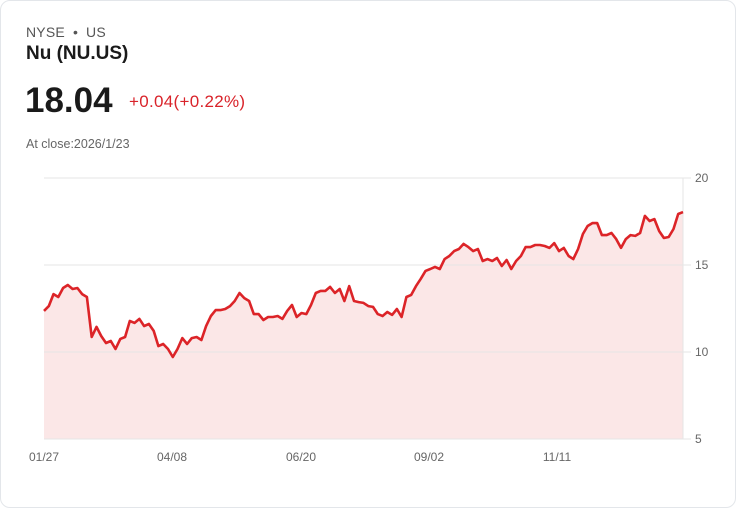 This screenshot has height=509, width=736. What do you see at coordinates (702, 178) in the screenshot?
I see `y-tick-label: 20` at bounding box center [702, 178].